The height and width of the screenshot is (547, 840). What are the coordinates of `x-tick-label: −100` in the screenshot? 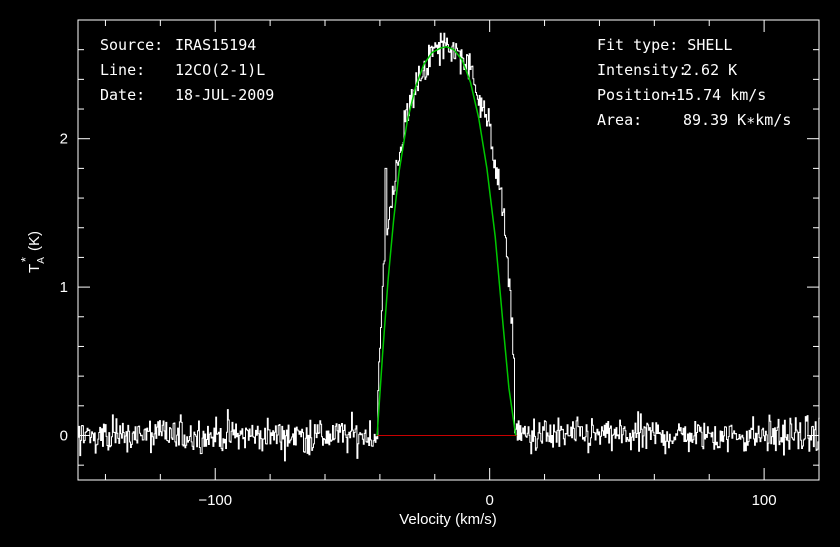 It's located at (215, 500).